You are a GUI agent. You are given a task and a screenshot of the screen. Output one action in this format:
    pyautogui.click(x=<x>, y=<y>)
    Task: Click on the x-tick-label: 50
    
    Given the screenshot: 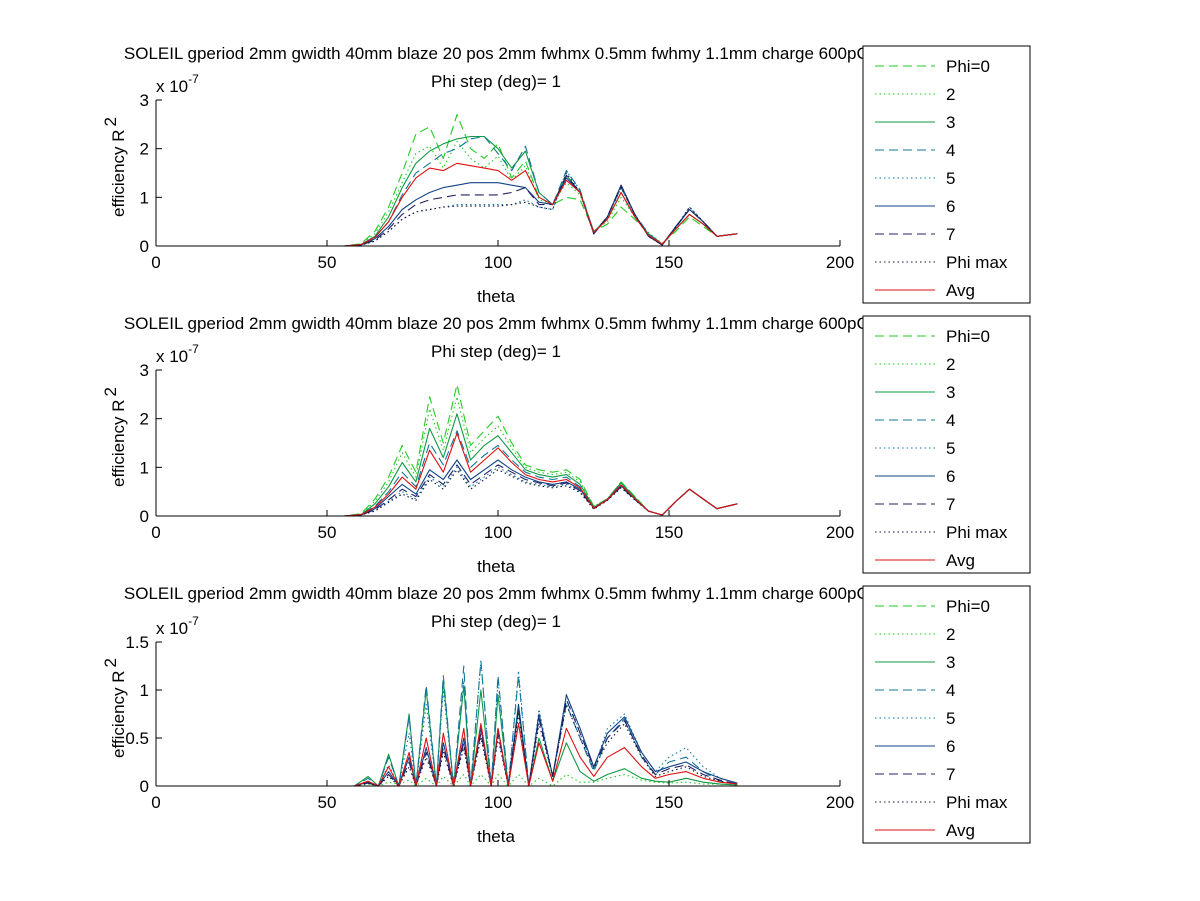 What is the action you would take?
    pyautogui.click(x=327, y=532)
    